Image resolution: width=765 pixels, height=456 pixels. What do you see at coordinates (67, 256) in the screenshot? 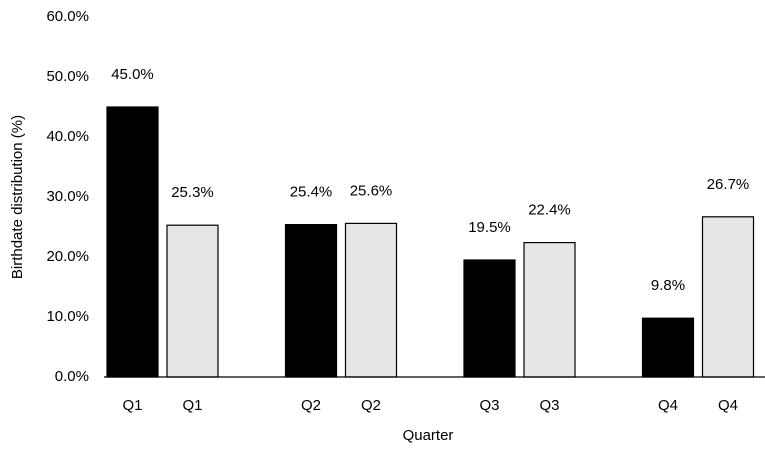
I see `y-tick-label: 20.0%` at bounding box center [67, 256].